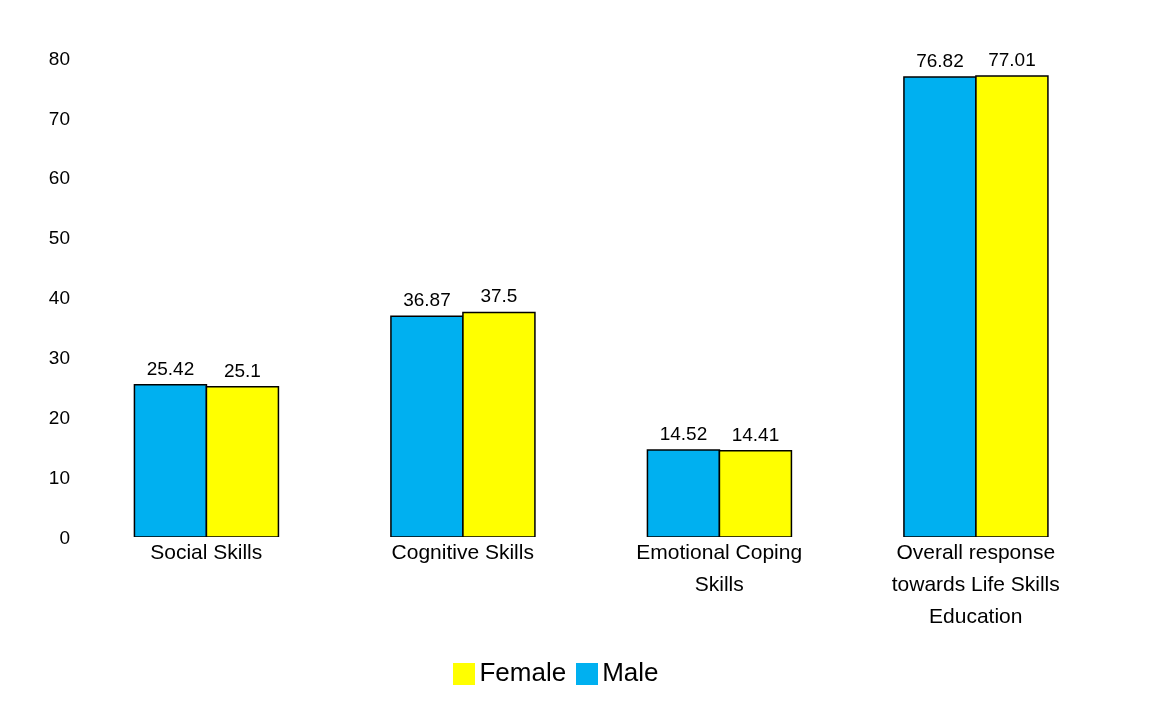 The width and height of the screenshot is (1172, 710). What do you see at coordinates (499, 296) in the screenshot?
I see `data-label: 37.5` at bounding box center [499, 296].